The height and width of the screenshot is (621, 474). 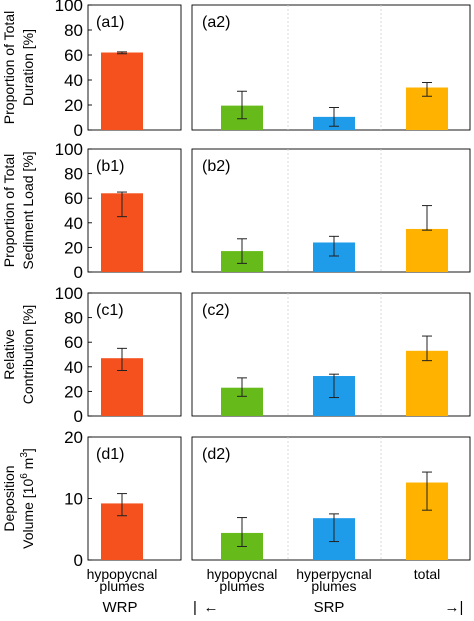 What do you see at coordinates (216, 454) in the screenshot?
I see `panel-tag-right: (d2)` at bounding box center [216, 454].